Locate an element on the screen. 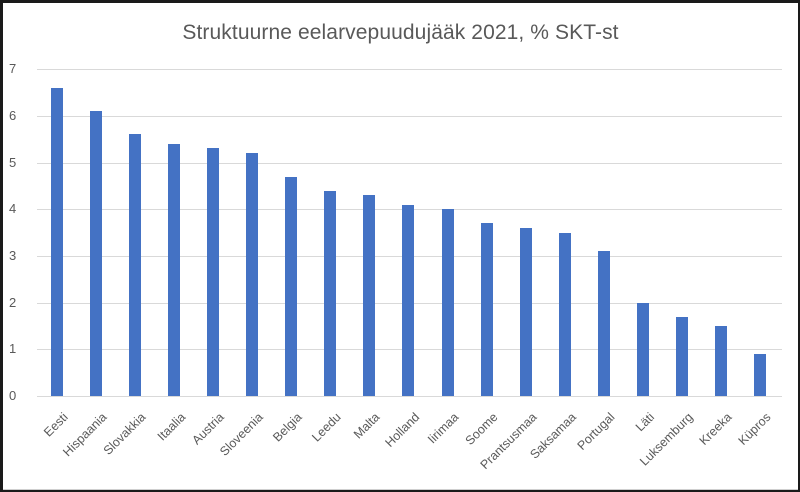 The width and height of the screenshot is (800, 492). y-tick-label: 0 is located at coordinates (13, 395).